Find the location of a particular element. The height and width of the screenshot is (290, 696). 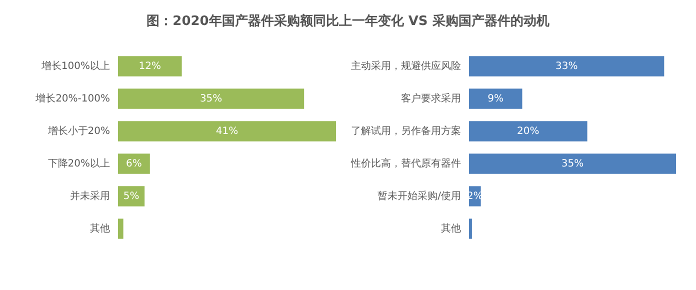

data-label: 41% is located at coordinates (227, 131).